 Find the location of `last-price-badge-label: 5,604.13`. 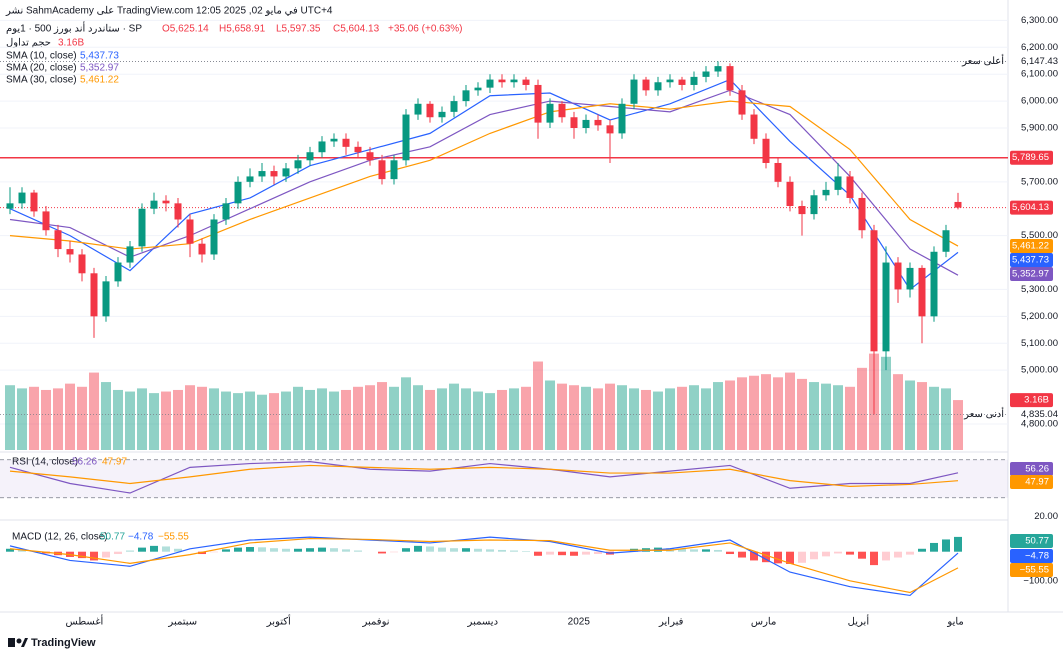

last-price-badge-label: 5,604.13 is located at coordinates (1030, 207).